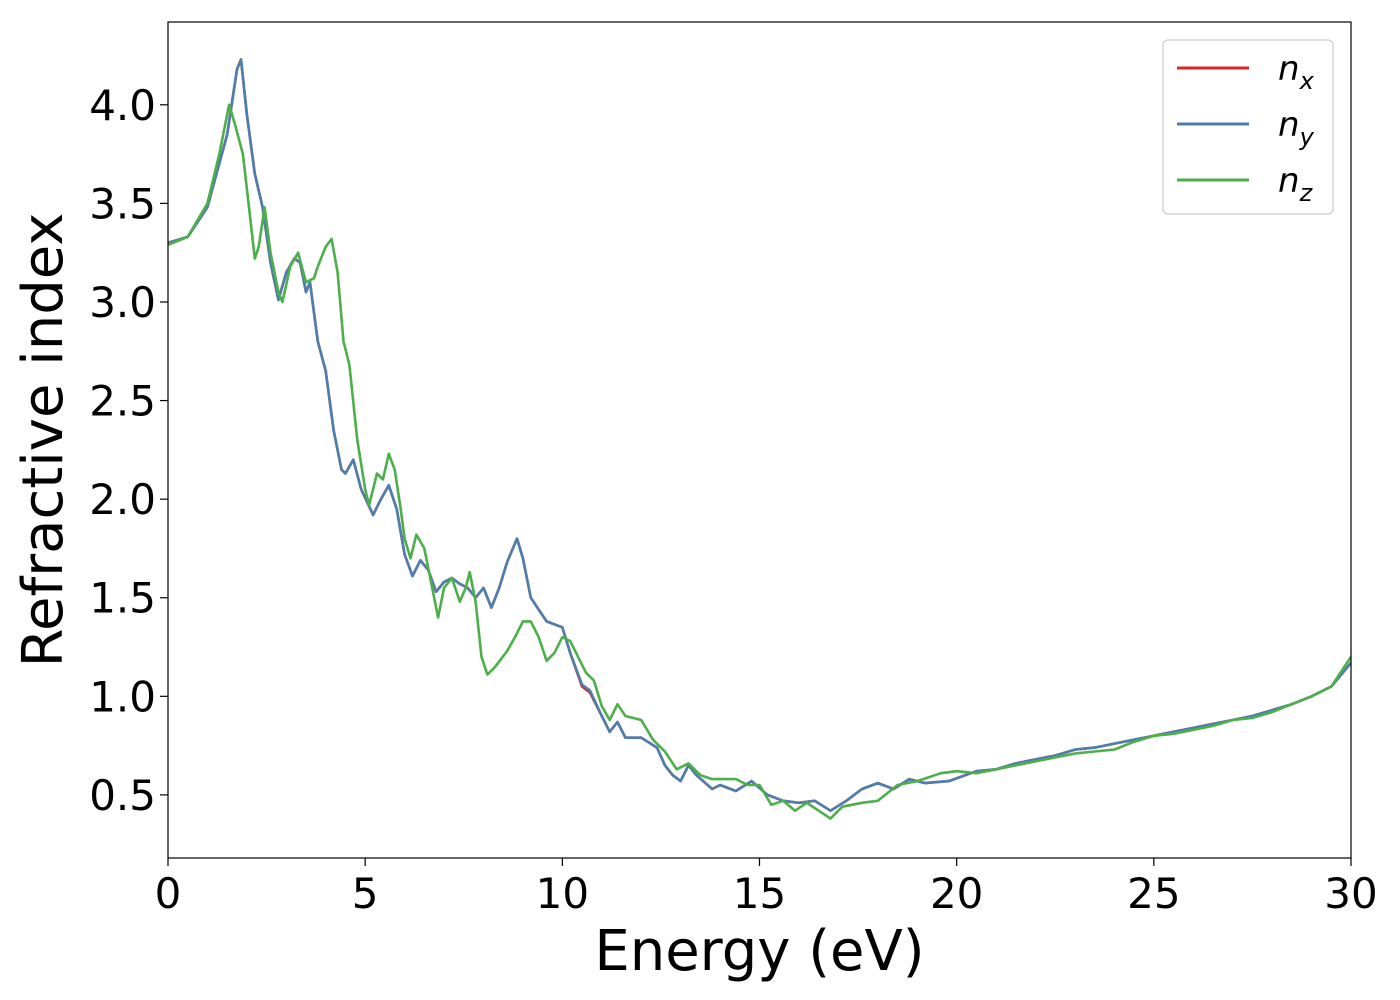  I want to click on y-tick-label: 1.0, so click(122, 696).